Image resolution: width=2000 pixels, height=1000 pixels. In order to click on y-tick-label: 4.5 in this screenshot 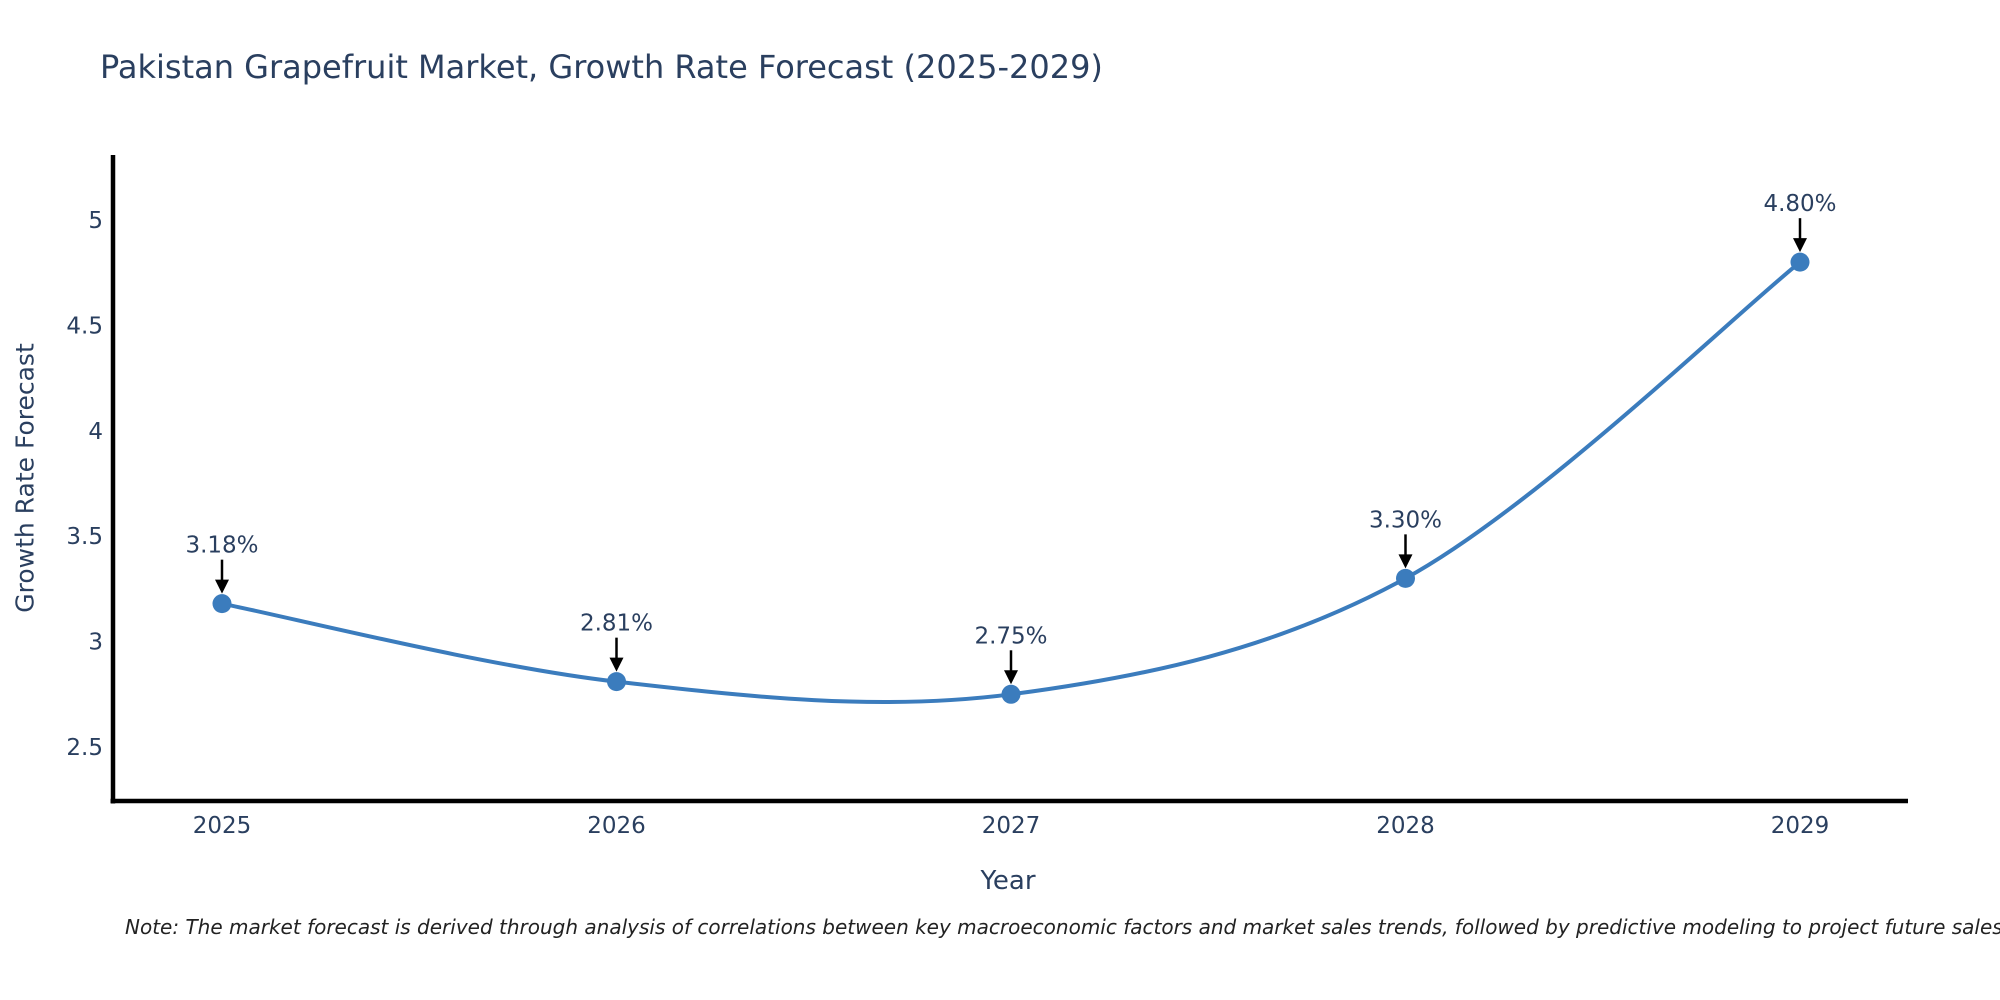, I will do `click(84, 326)`.